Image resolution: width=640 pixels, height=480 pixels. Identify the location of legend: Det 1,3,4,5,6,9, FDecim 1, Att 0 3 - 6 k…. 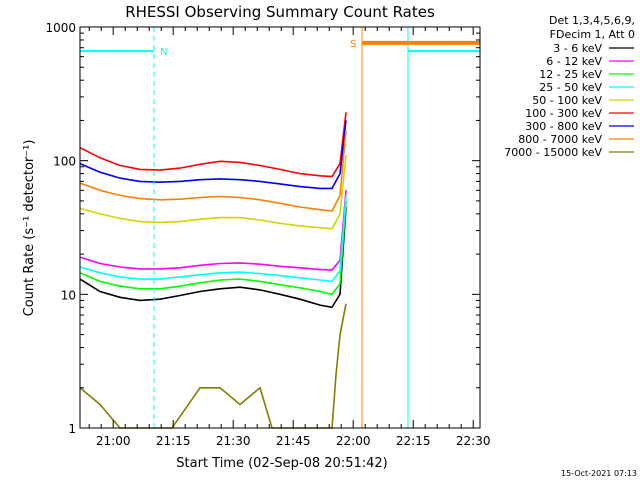
(569, 86).